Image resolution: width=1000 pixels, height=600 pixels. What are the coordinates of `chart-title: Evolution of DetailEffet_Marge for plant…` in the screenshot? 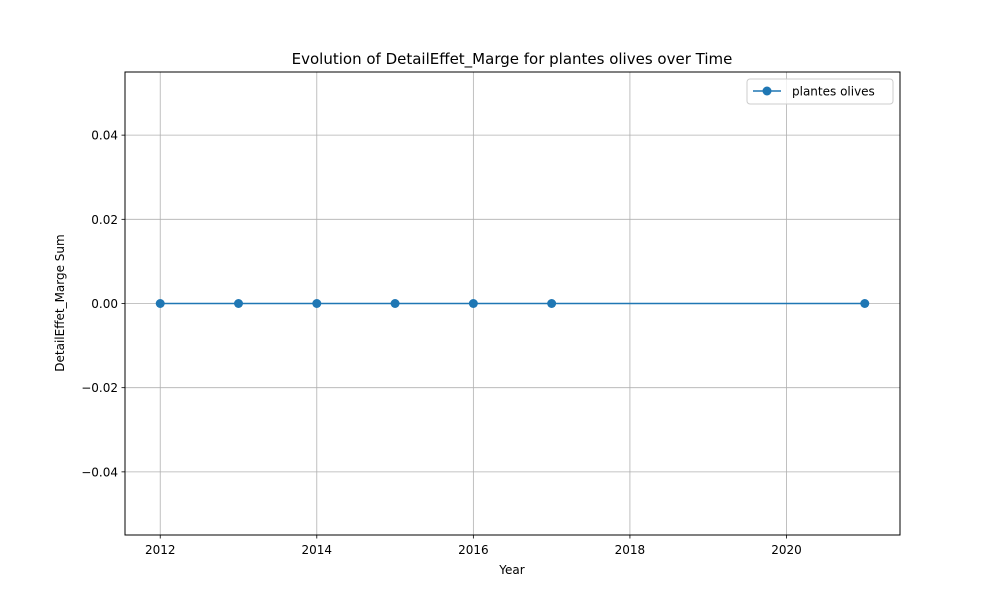 It's located at (512, 59).